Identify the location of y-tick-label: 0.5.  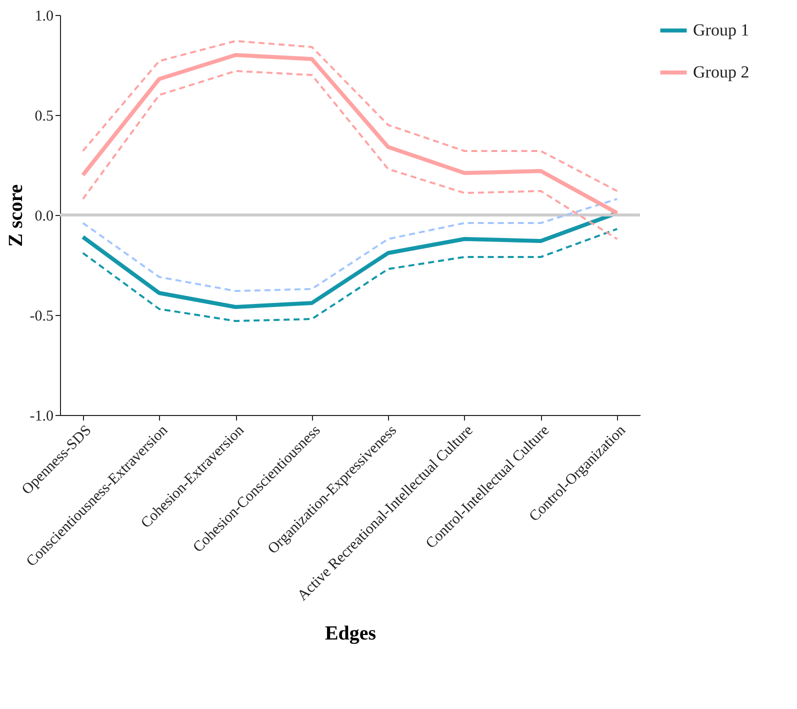
(44, 116).